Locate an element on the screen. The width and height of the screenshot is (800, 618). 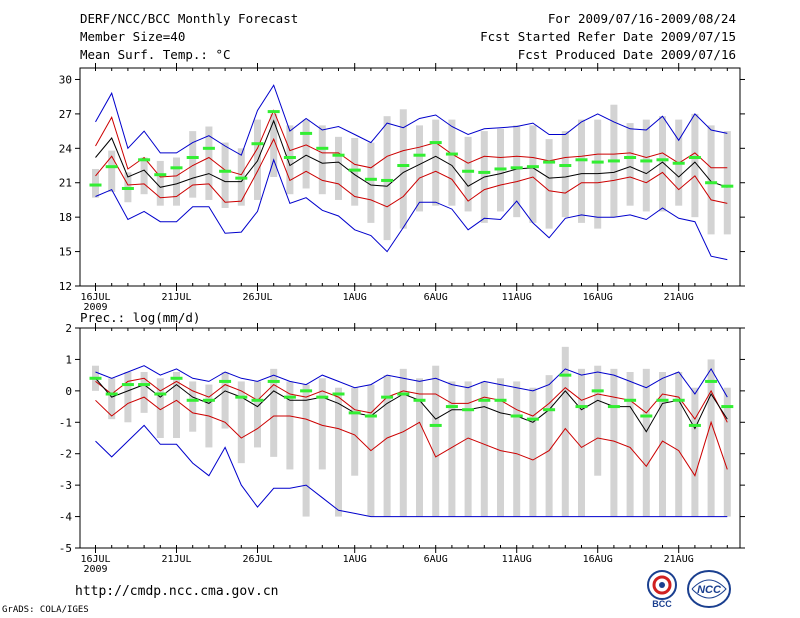
prec-upper-line is located at coordinates (411, 400).